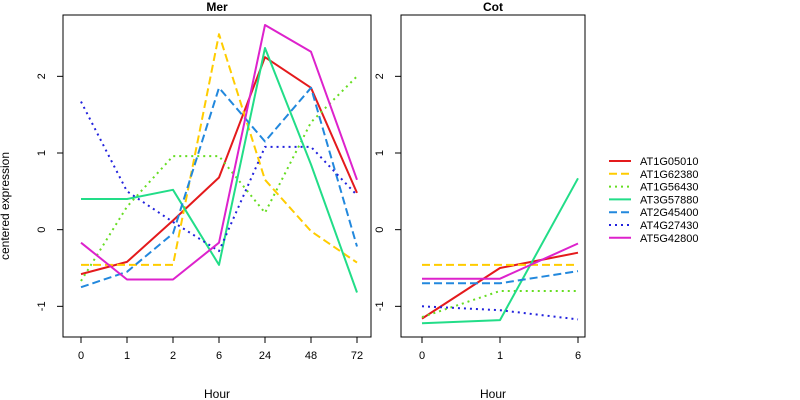  Describe the element at coordinates (500, 277) in the screenshot. I see `series-line-at2g45400` at that location.